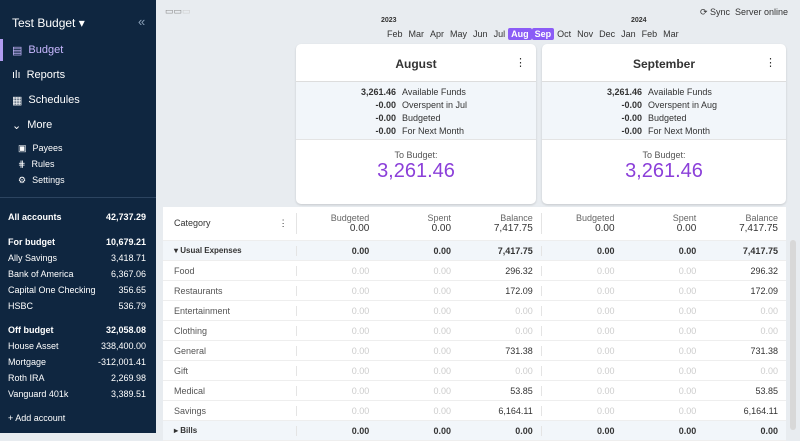 The height and width of the screenshot is (441, 800). What do you see at coordinates (176, 250) in the screenshot?
I see `chevron-down-icon: ▾` at bounding box center [176, 250].